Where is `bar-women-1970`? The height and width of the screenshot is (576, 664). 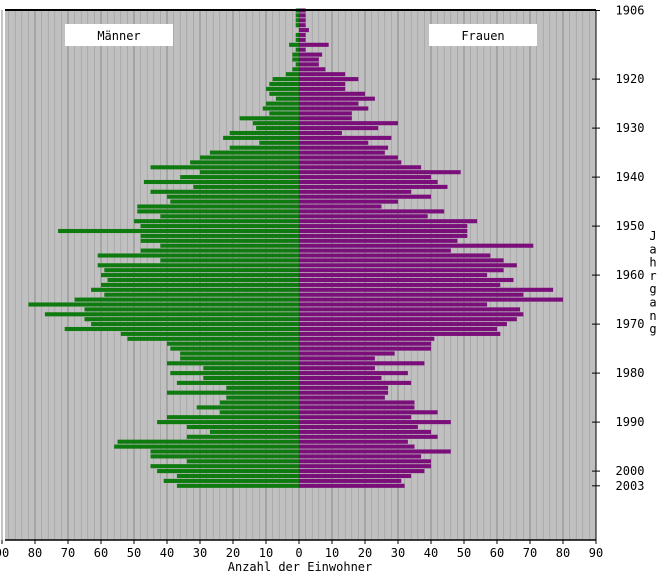
bar-women-1970 is located at coordinates (403, 324).